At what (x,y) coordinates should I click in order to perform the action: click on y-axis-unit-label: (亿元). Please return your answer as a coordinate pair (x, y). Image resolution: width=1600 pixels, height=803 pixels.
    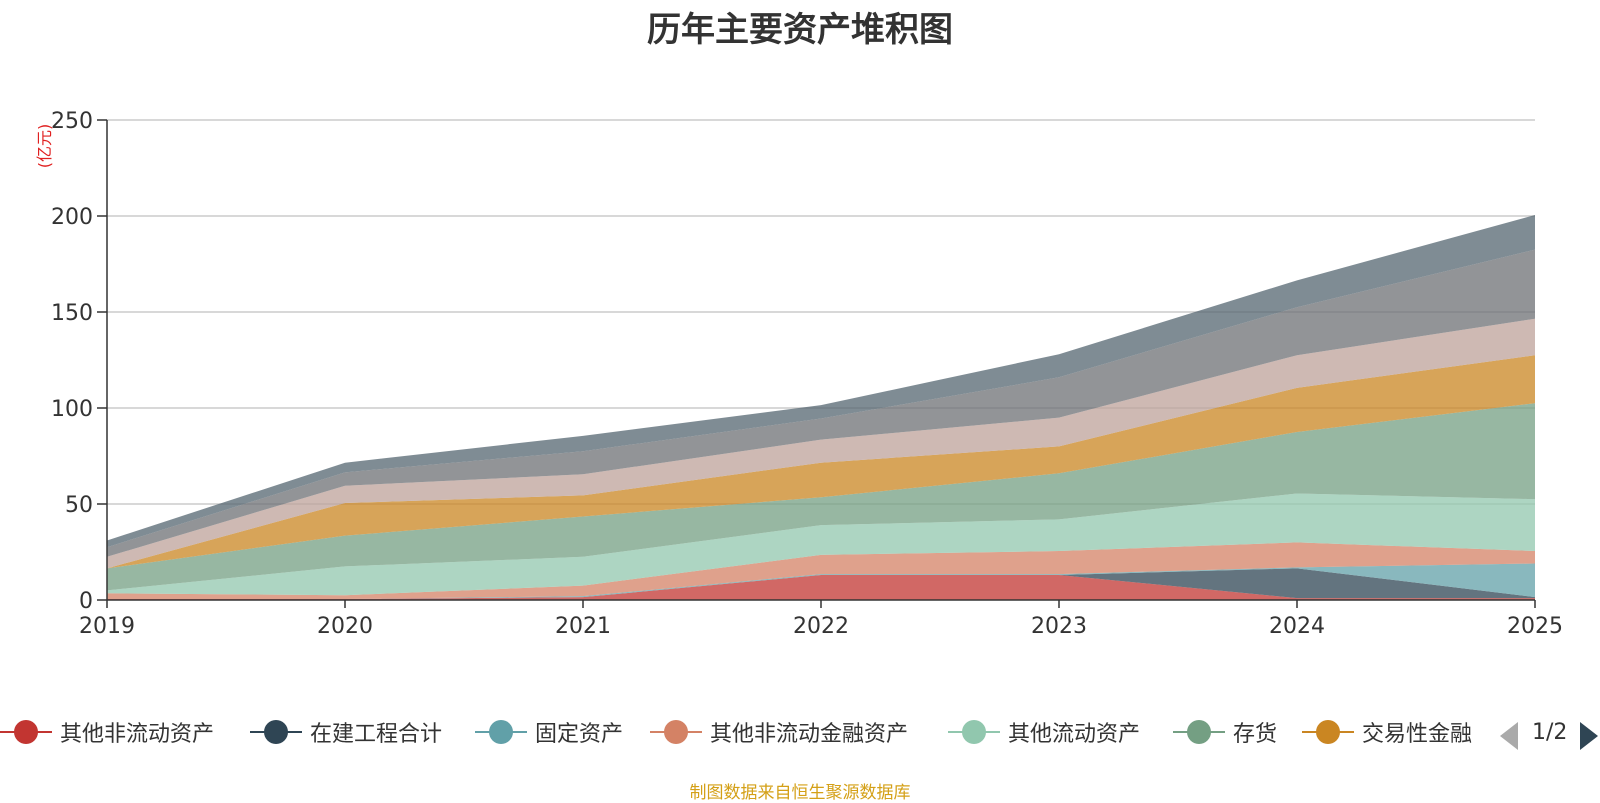
    Looking at the image, I should click on (44, 146).